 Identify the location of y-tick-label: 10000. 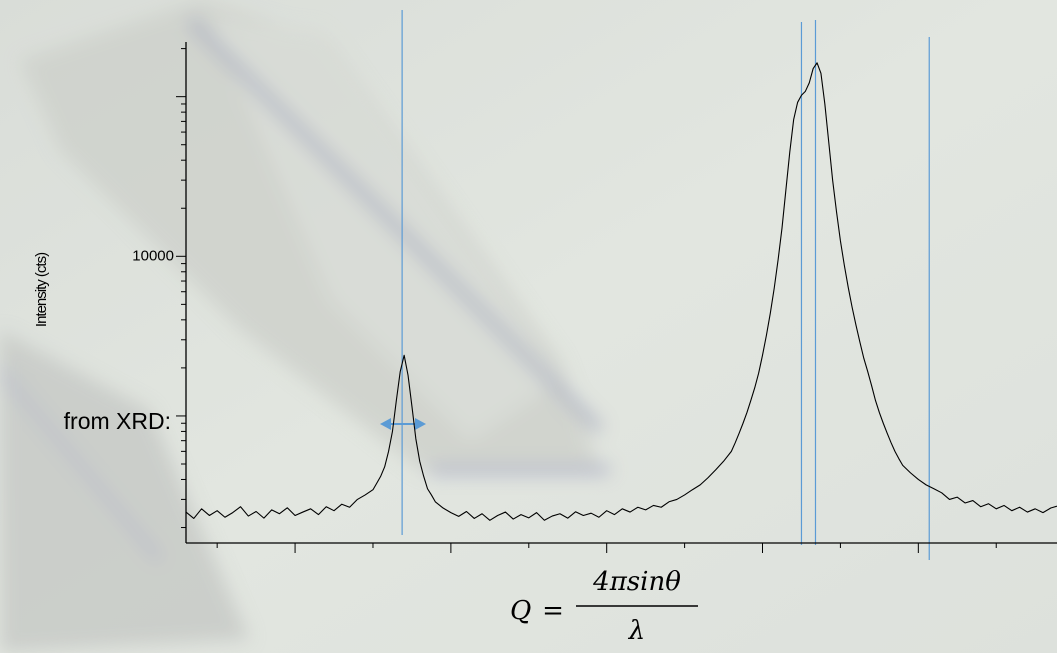
(153, 255).